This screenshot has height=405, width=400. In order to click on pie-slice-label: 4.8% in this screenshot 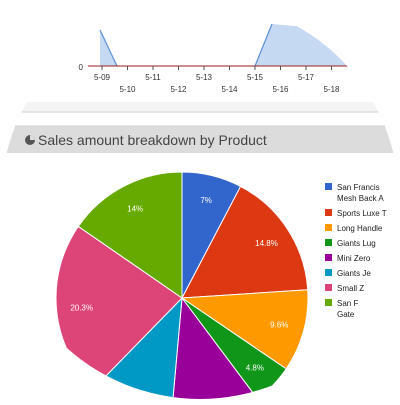, I will do `click(255, 368)`.